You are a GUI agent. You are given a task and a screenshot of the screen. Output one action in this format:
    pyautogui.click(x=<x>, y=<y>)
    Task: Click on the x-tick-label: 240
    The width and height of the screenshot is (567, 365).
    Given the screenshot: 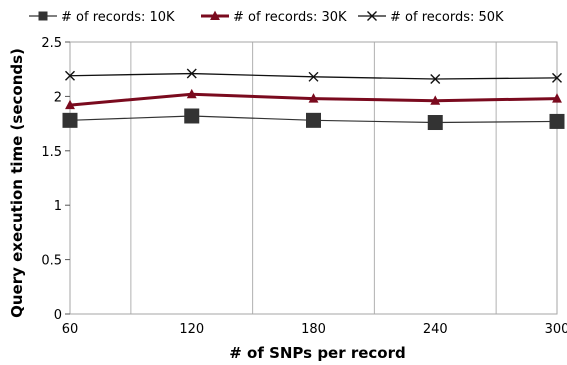 What is the action you would take?
    pyautogui.click(x=435, y=329)
    